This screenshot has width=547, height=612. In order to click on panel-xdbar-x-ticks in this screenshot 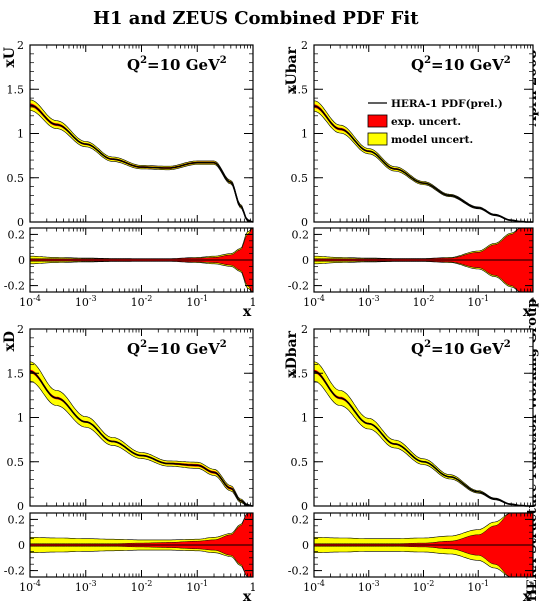, I will do `click(423, 417)`.